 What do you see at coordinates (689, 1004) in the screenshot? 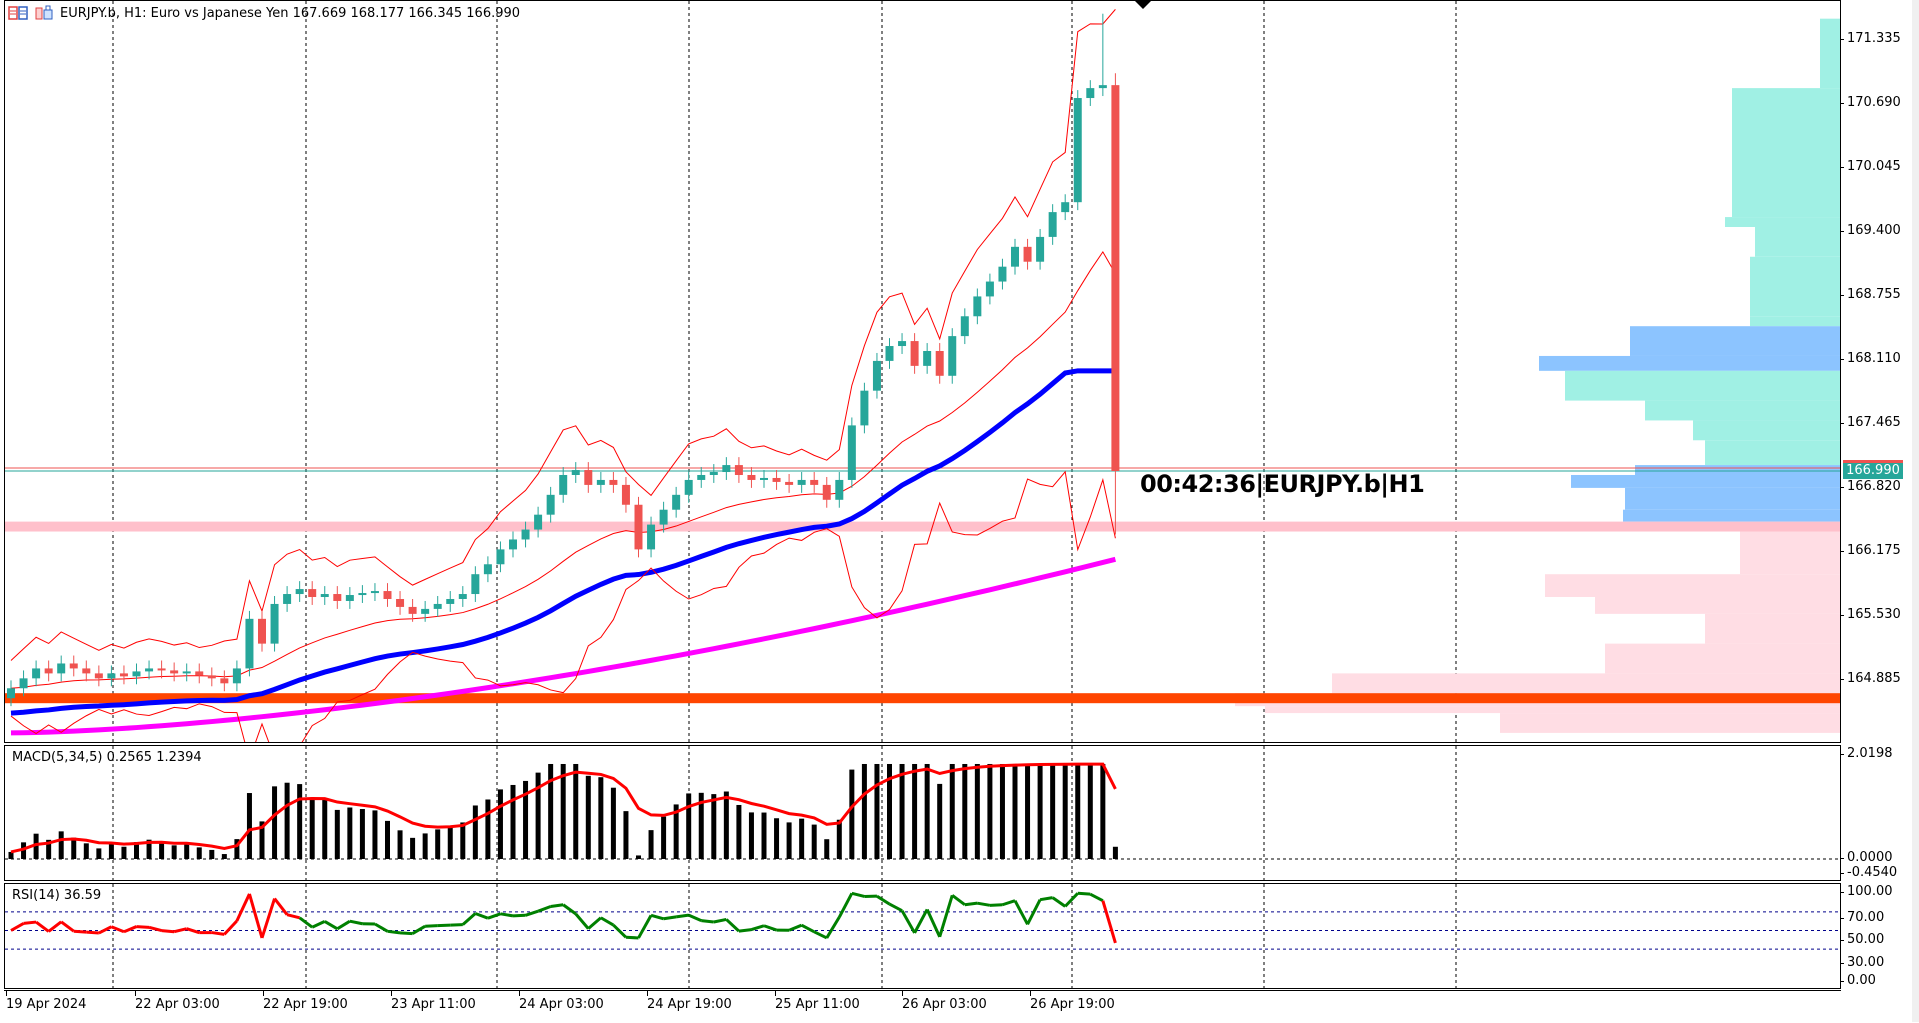
I see `time-label: 24 Apr 19:00` at bounding box center [689, 1004].